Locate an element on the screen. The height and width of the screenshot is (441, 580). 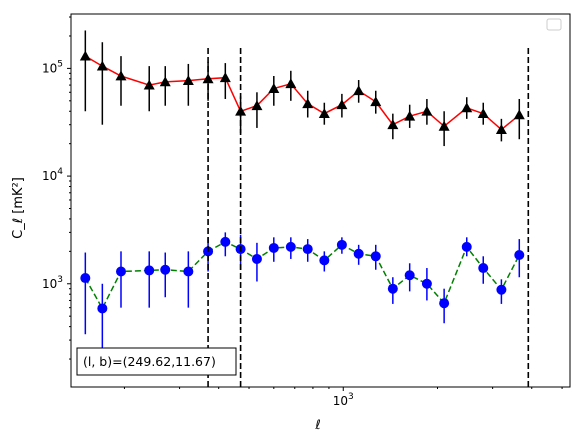
annotation-text: (l, b)=(249.62,11.67) is located at coordinates (149, 361).